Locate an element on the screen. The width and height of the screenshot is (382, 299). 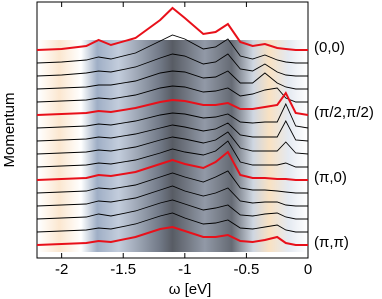
curve-label: (π,π) is located at coordinates (331, 242).